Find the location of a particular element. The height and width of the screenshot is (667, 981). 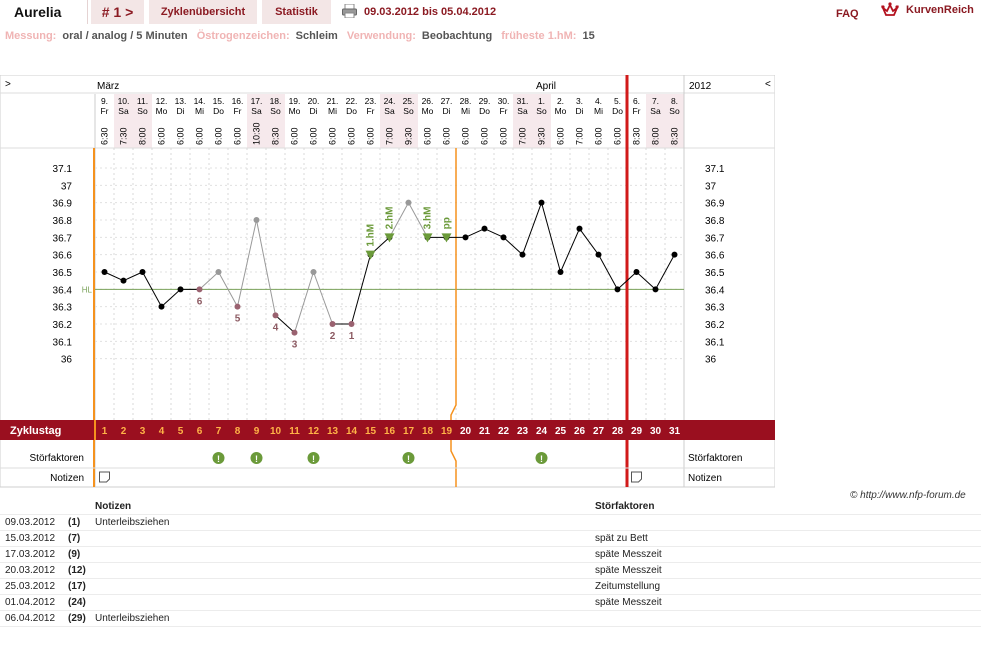

day-number: 18. is located at coordinates (276, 101).